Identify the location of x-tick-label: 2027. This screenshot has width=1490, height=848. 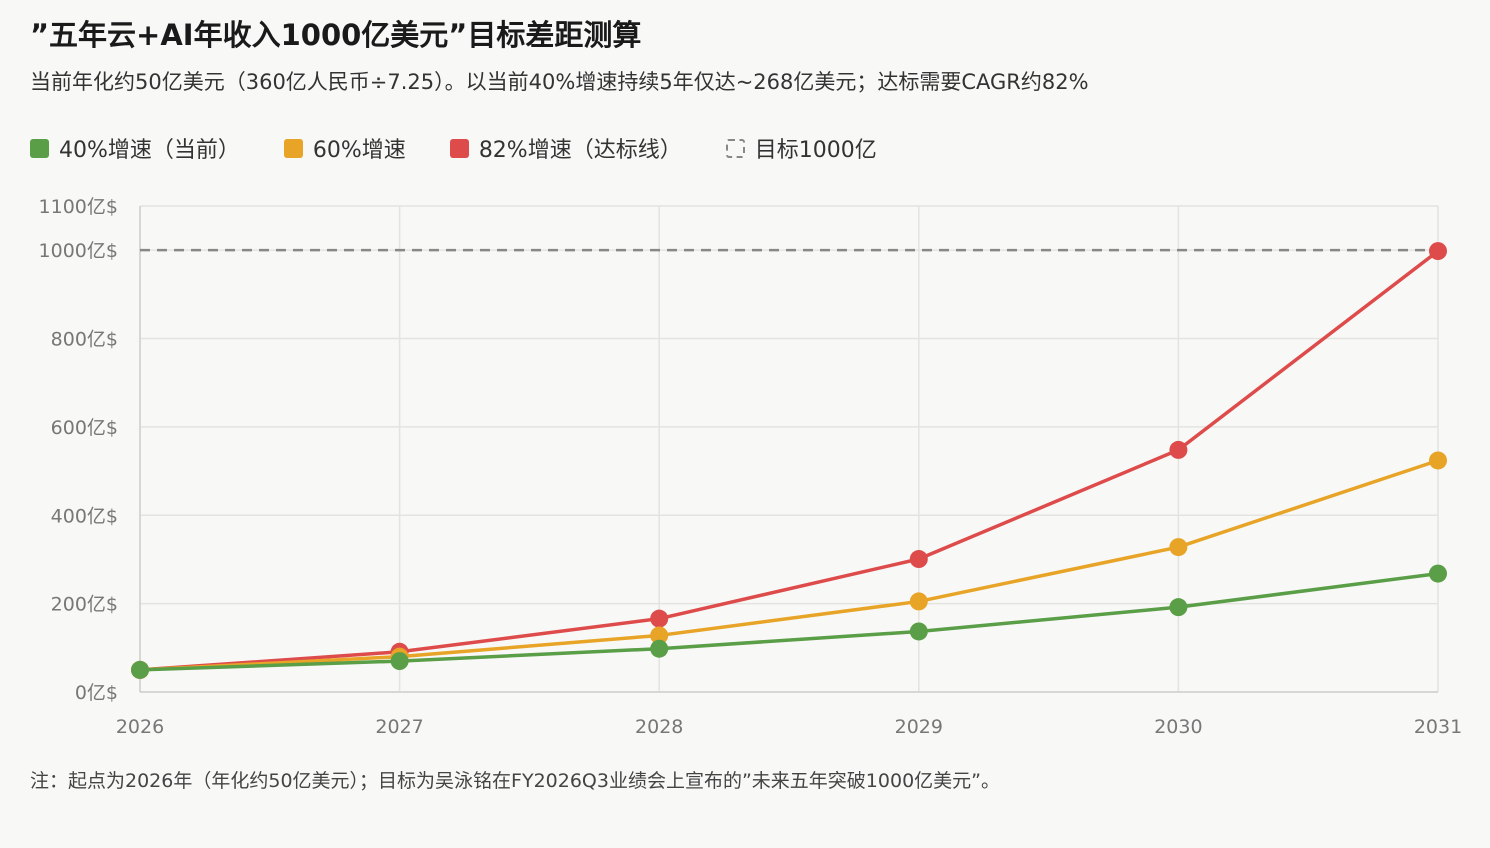
(399, 727).